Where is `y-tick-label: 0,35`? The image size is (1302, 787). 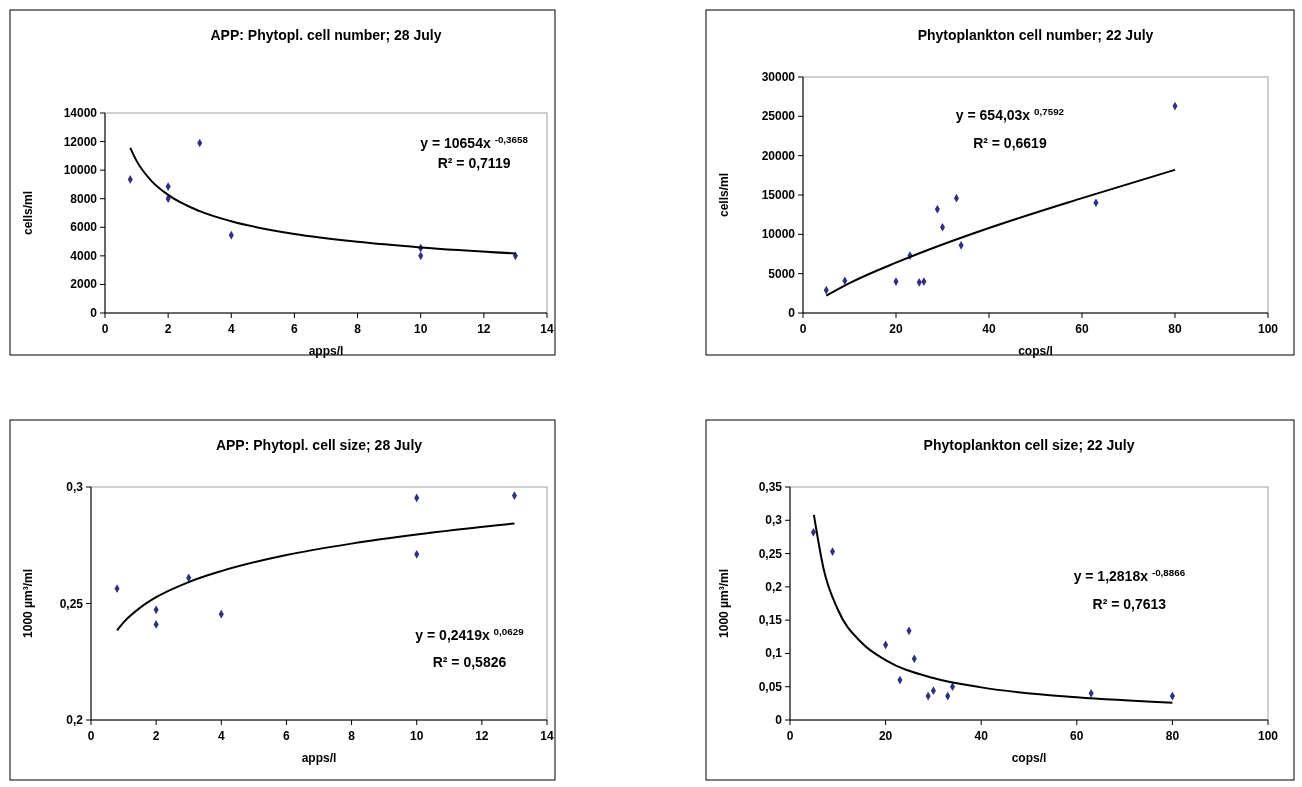 y-tick-label: 0,35 is located at coordinates (770, 487).